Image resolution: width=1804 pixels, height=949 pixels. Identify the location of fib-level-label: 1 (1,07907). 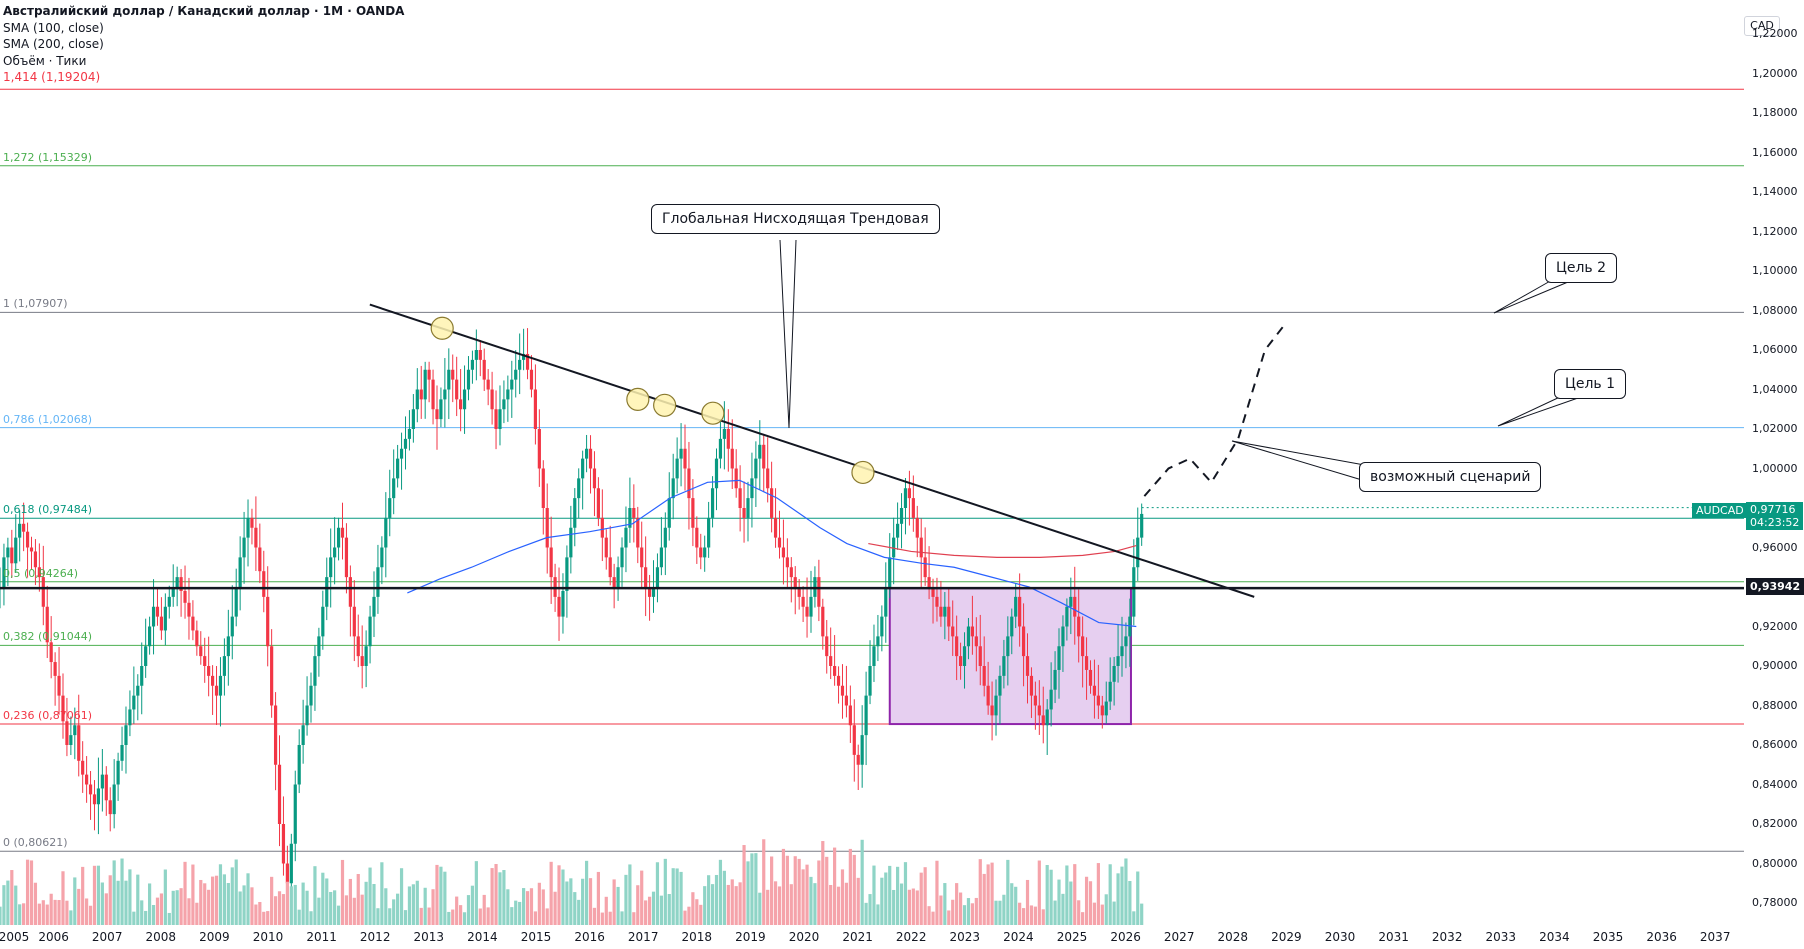
(35, 303).